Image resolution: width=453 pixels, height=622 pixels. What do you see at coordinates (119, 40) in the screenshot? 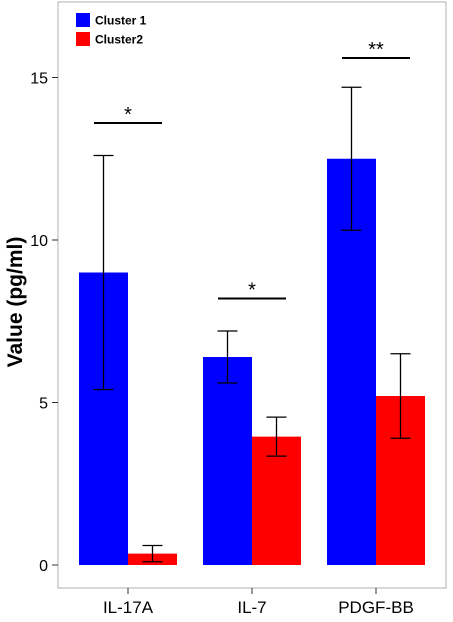
I see `legend-label: Cluster2` at bounding box center [119, 40].